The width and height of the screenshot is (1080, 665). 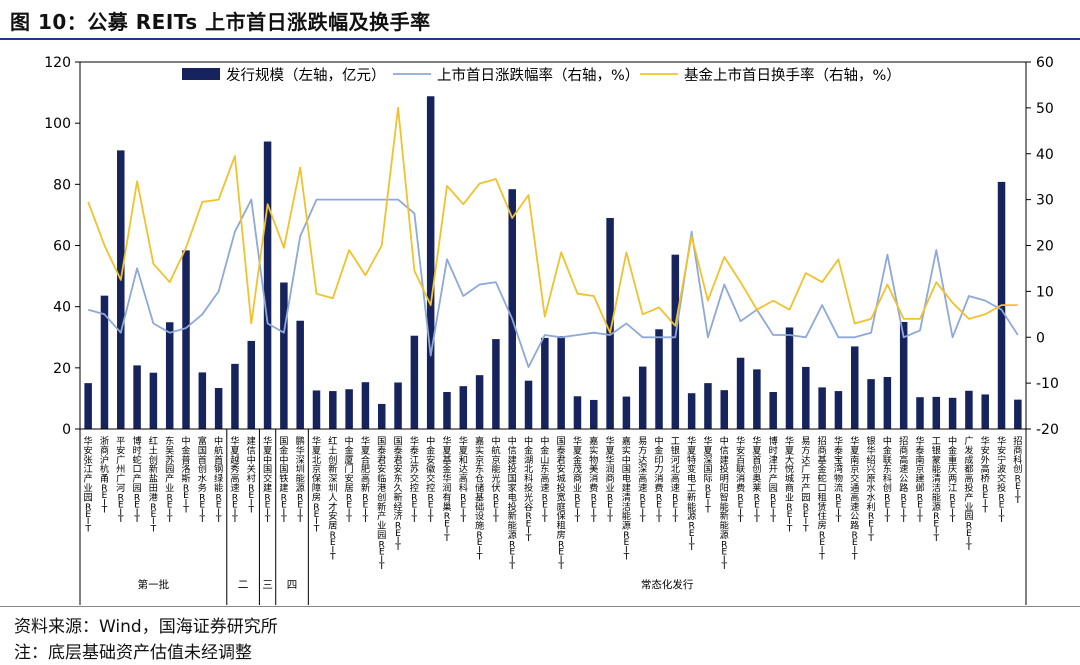 I want to click on title-divider, so click(x=540, y=39).